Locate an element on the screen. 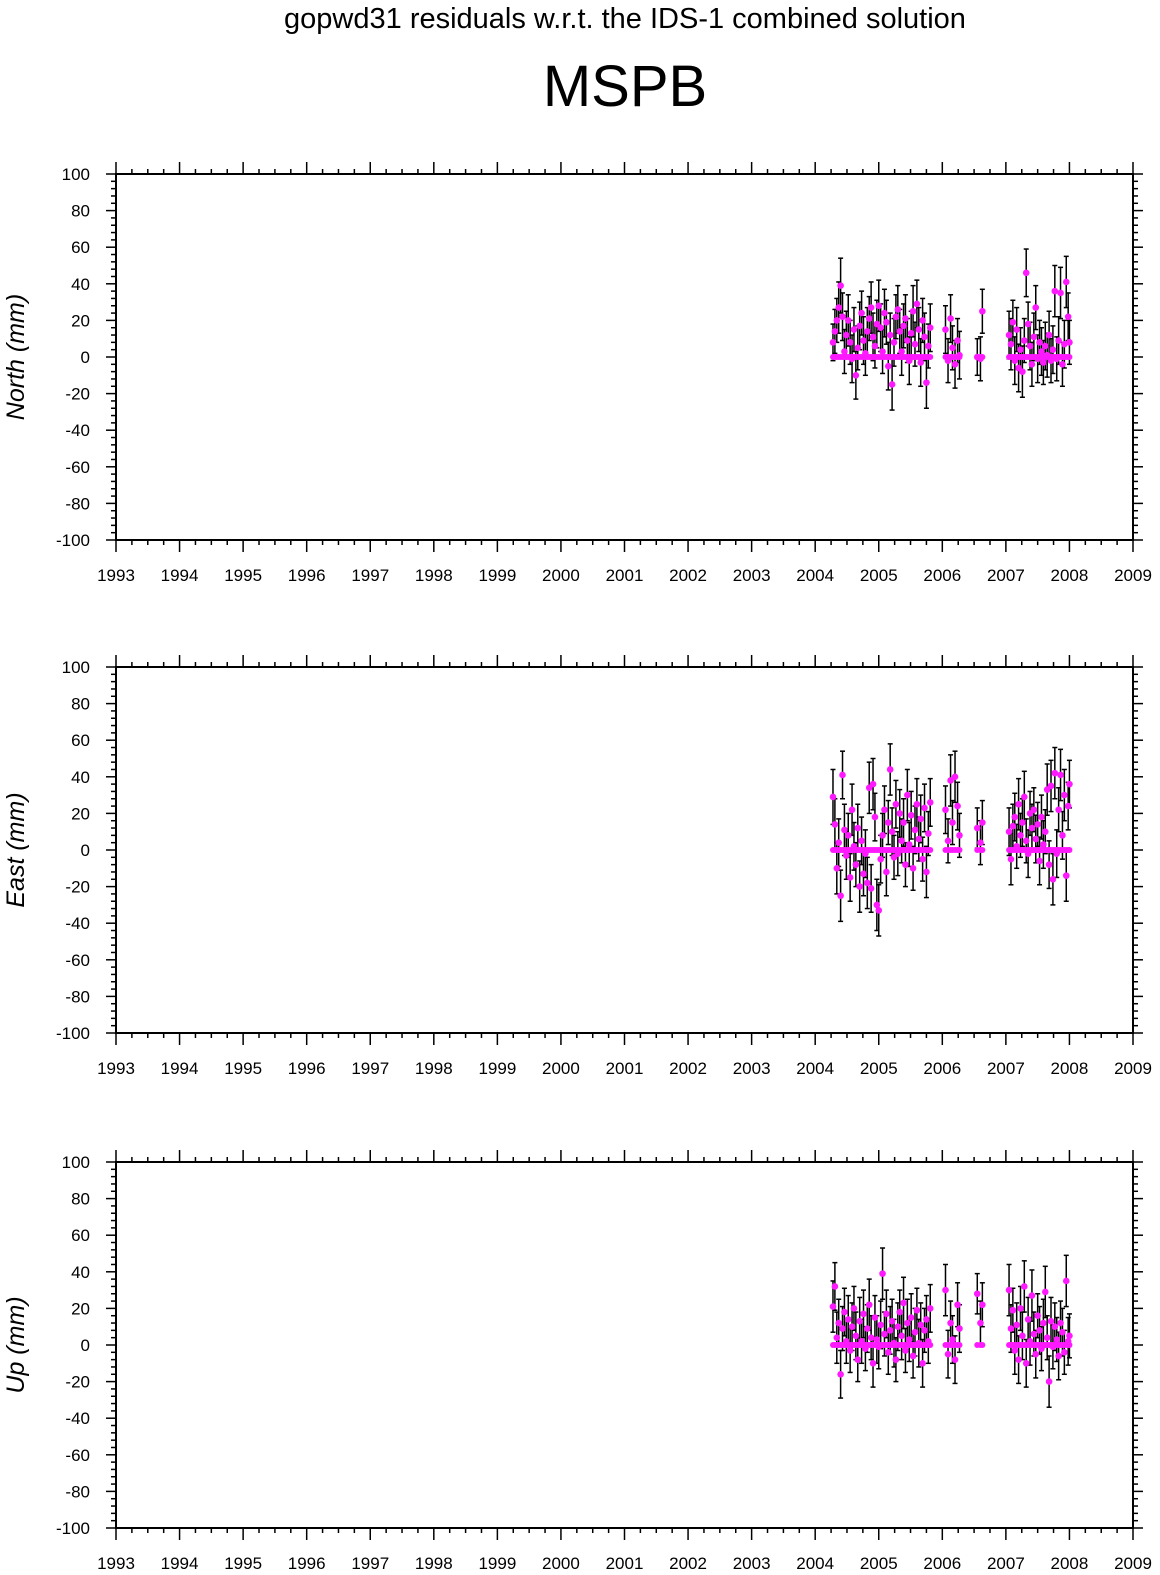 The width and height of the screenshot is (1160, 1575). point-group is located at coordinates (951, 840).